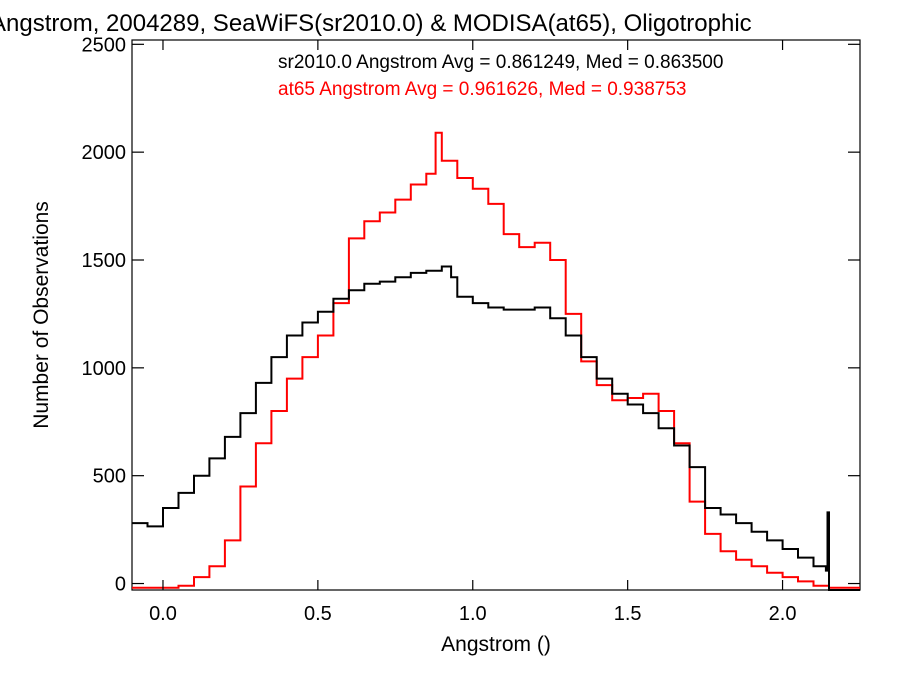 The height and width of the screenshot is (675, 900). What do you see at coordinates (473, 614) in the screenshot?
I see `x-tick-label: 1.0` at bounding box center [473, 614].